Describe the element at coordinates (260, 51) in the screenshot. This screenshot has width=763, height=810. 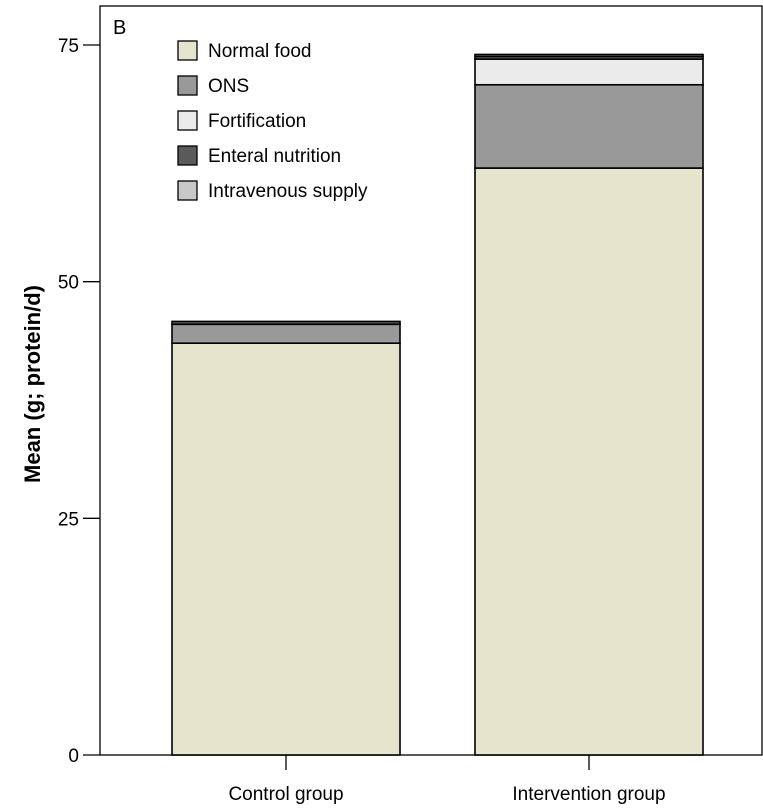
I see `legend-label: Normal food` at that location.